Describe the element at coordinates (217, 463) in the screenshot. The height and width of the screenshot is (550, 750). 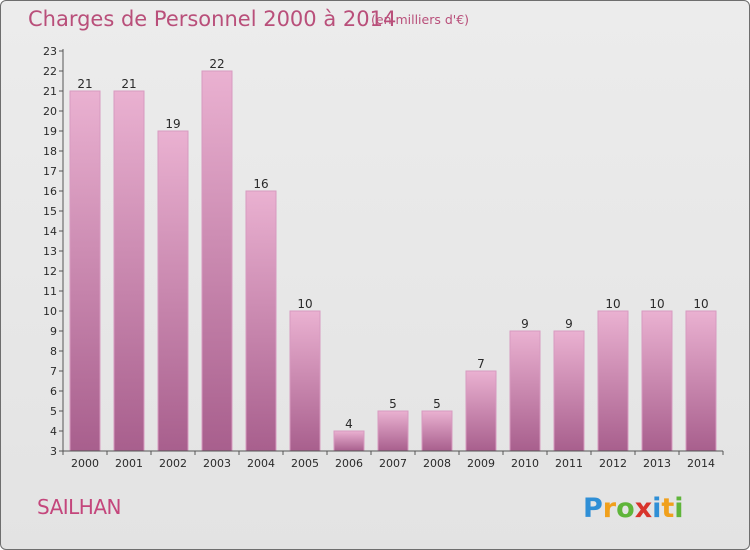
I see `x-tick-label-2003: 2003` at that location.